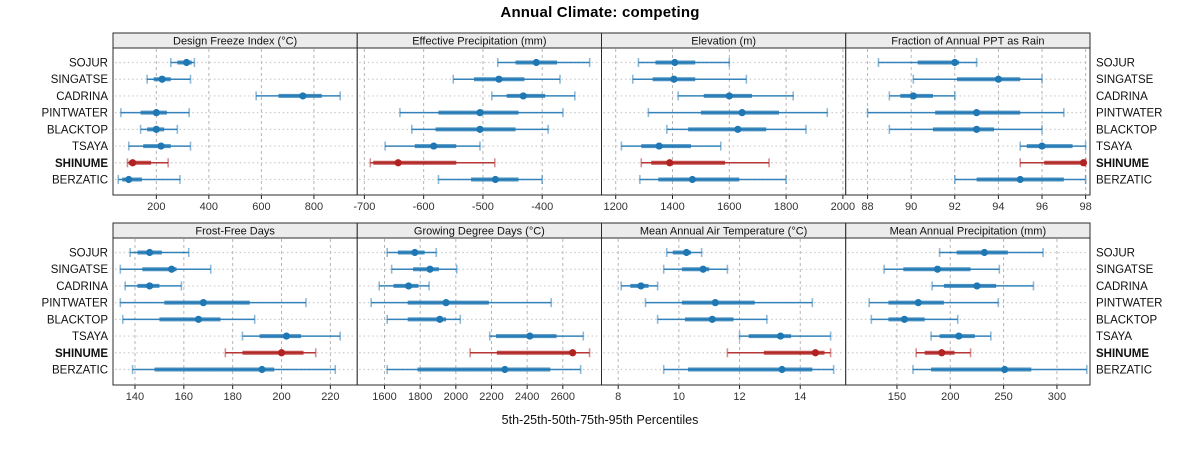 The height and width of the screenshot is (450, 1200). What do you see at coordinates (314, 207) in the screenshot?
I see `axis-tick-label: 800` at bounding box center [314, 207].